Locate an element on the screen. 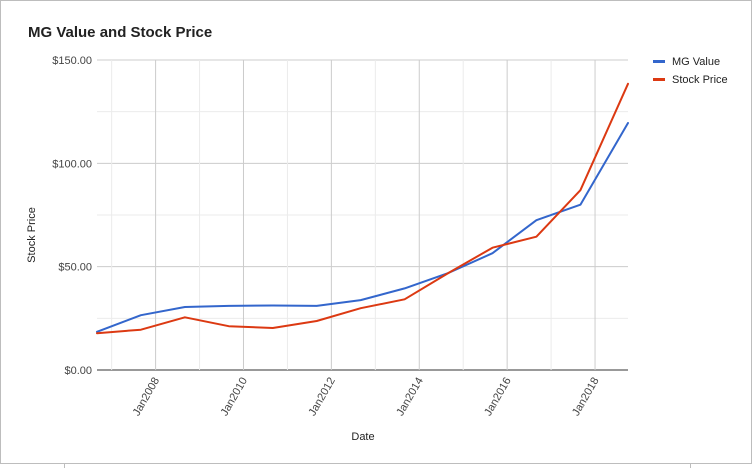 Image resolution: width=754 pixels, height=469 pixels. chart-title: MG Value and Stock Price is located at coordinates (120, 32).